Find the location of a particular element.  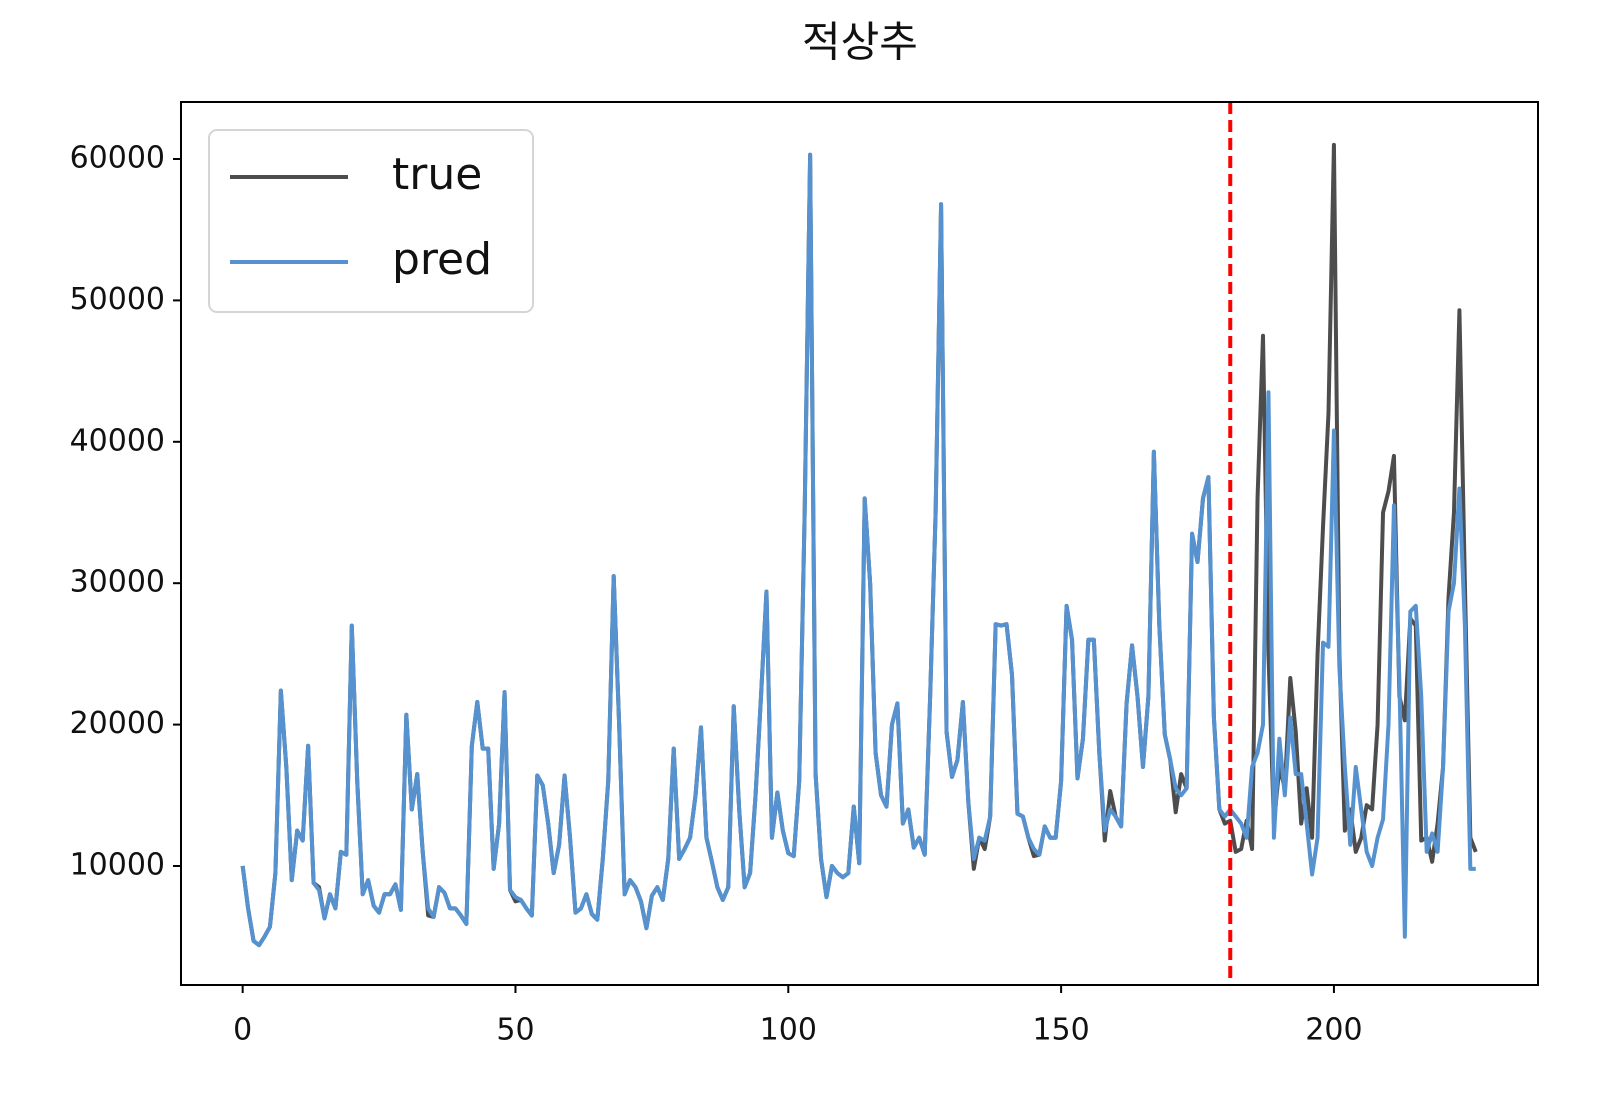

x-tick-label: 150 is located at coordinates (1060, 1030).